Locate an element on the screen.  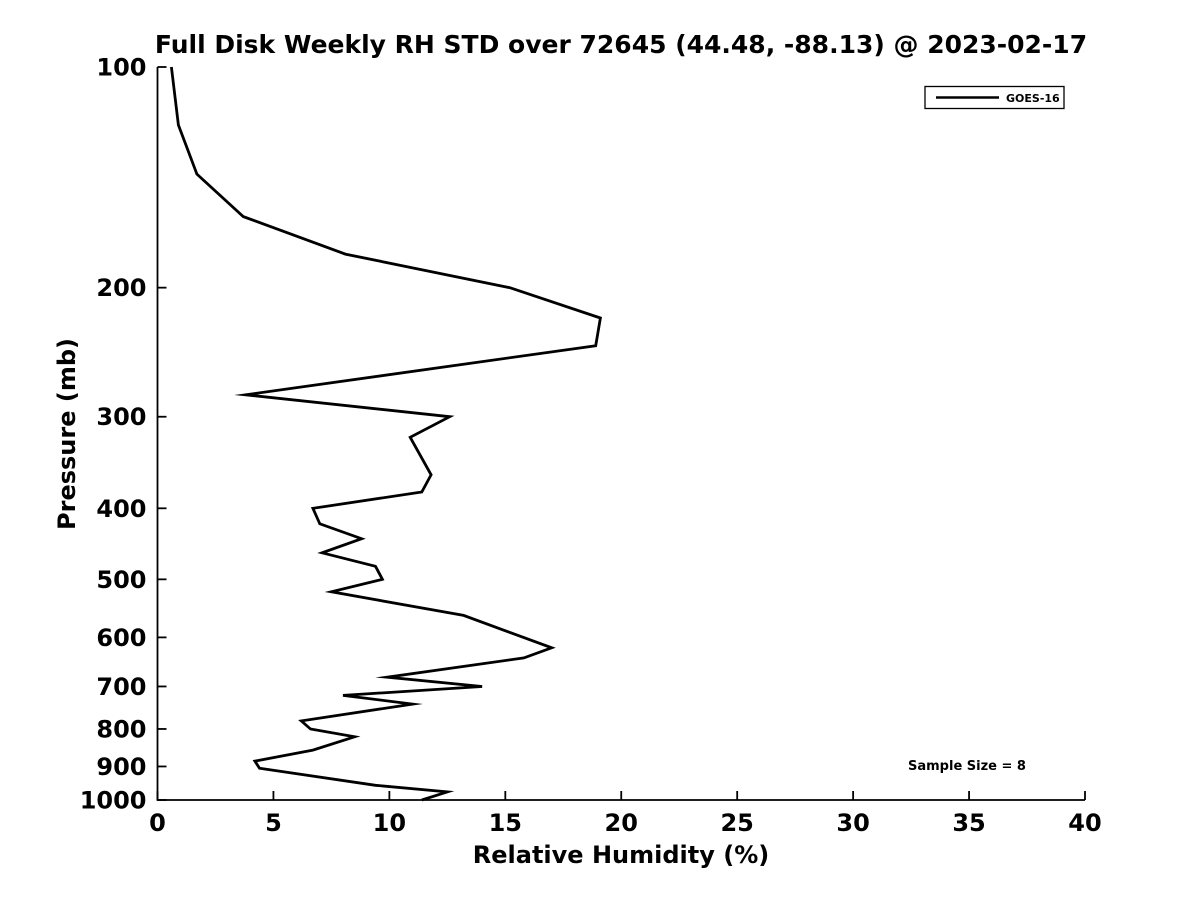
y-axis-label: Pressure (mb) is located at coordinates (67, 434).